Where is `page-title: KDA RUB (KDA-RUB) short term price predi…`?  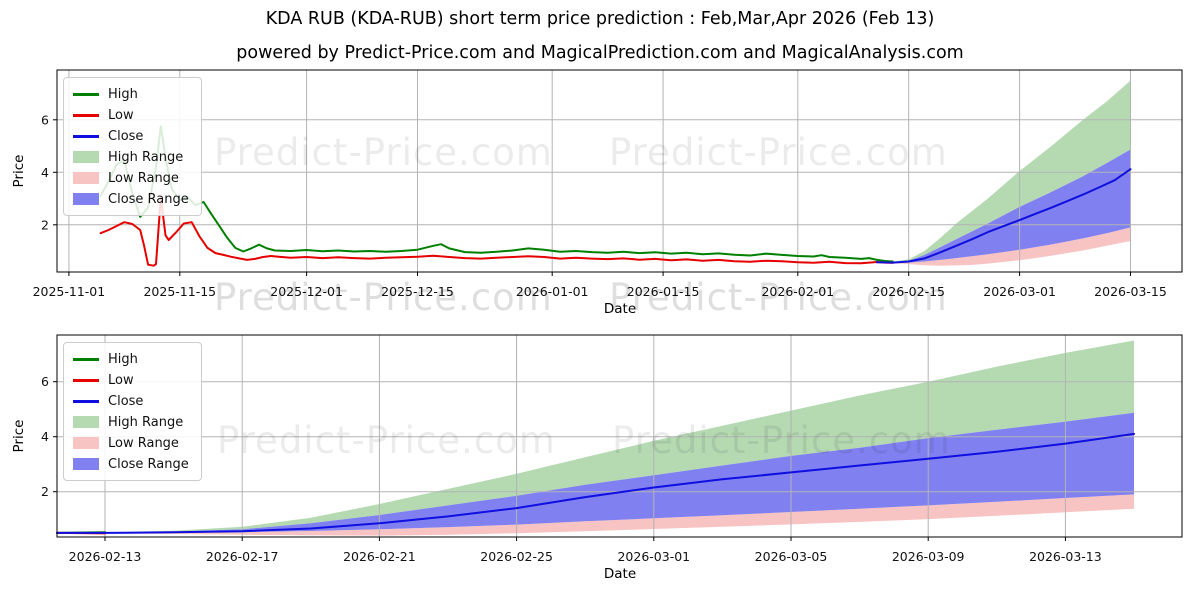 page-title: KDA RUB (KDA-RUB) short term price predi… is located at coordinates (600, 19).